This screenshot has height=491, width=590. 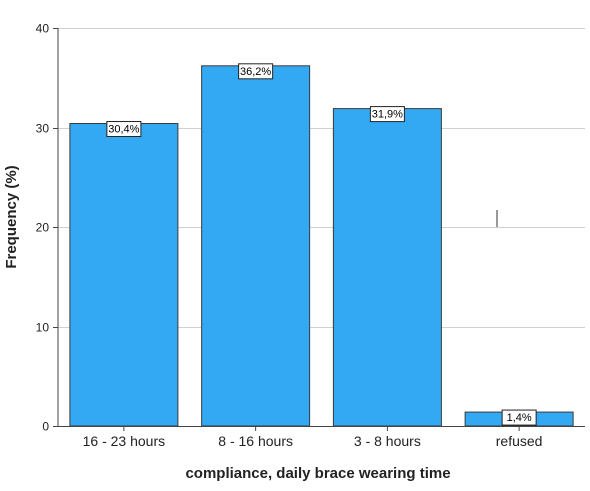 What do you see at coordinates (45, 427) in the screenshot?
I see `y-tick-label: 0` at bounding box center [45, 427].